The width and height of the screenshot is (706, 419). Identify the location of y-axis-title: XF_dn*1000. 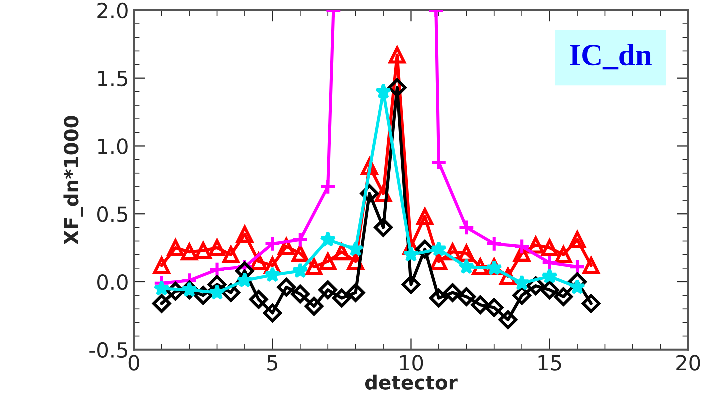
(74, 180).